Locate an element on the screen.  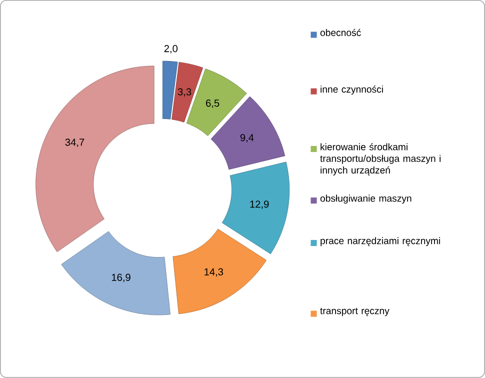
legend-label: transport ręczny is located at coordinates (355, 312).